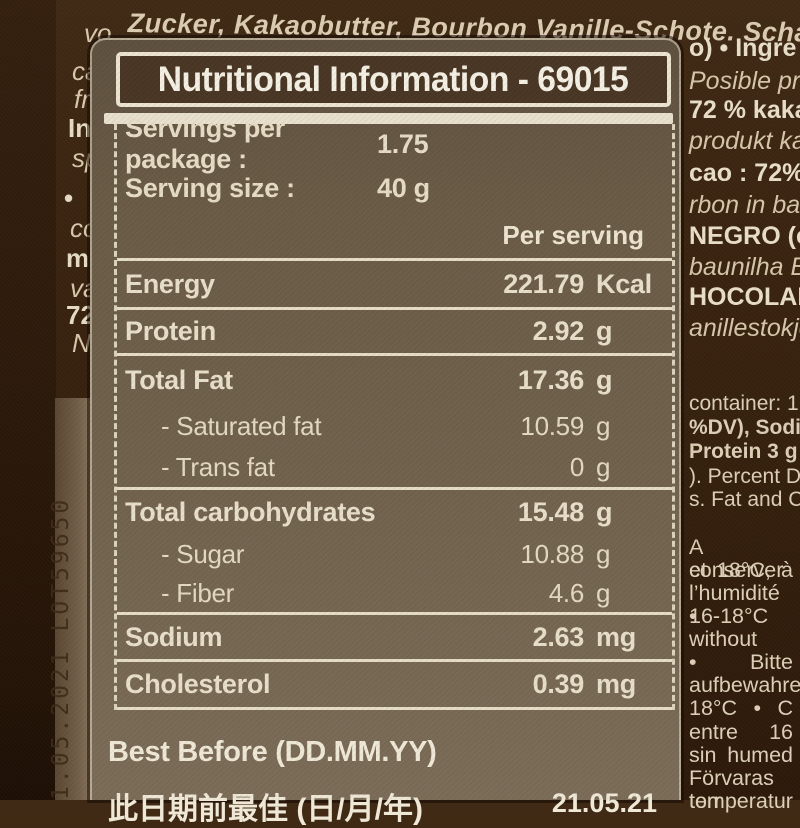  I want to click on package-side-strip, so click(75, 599).